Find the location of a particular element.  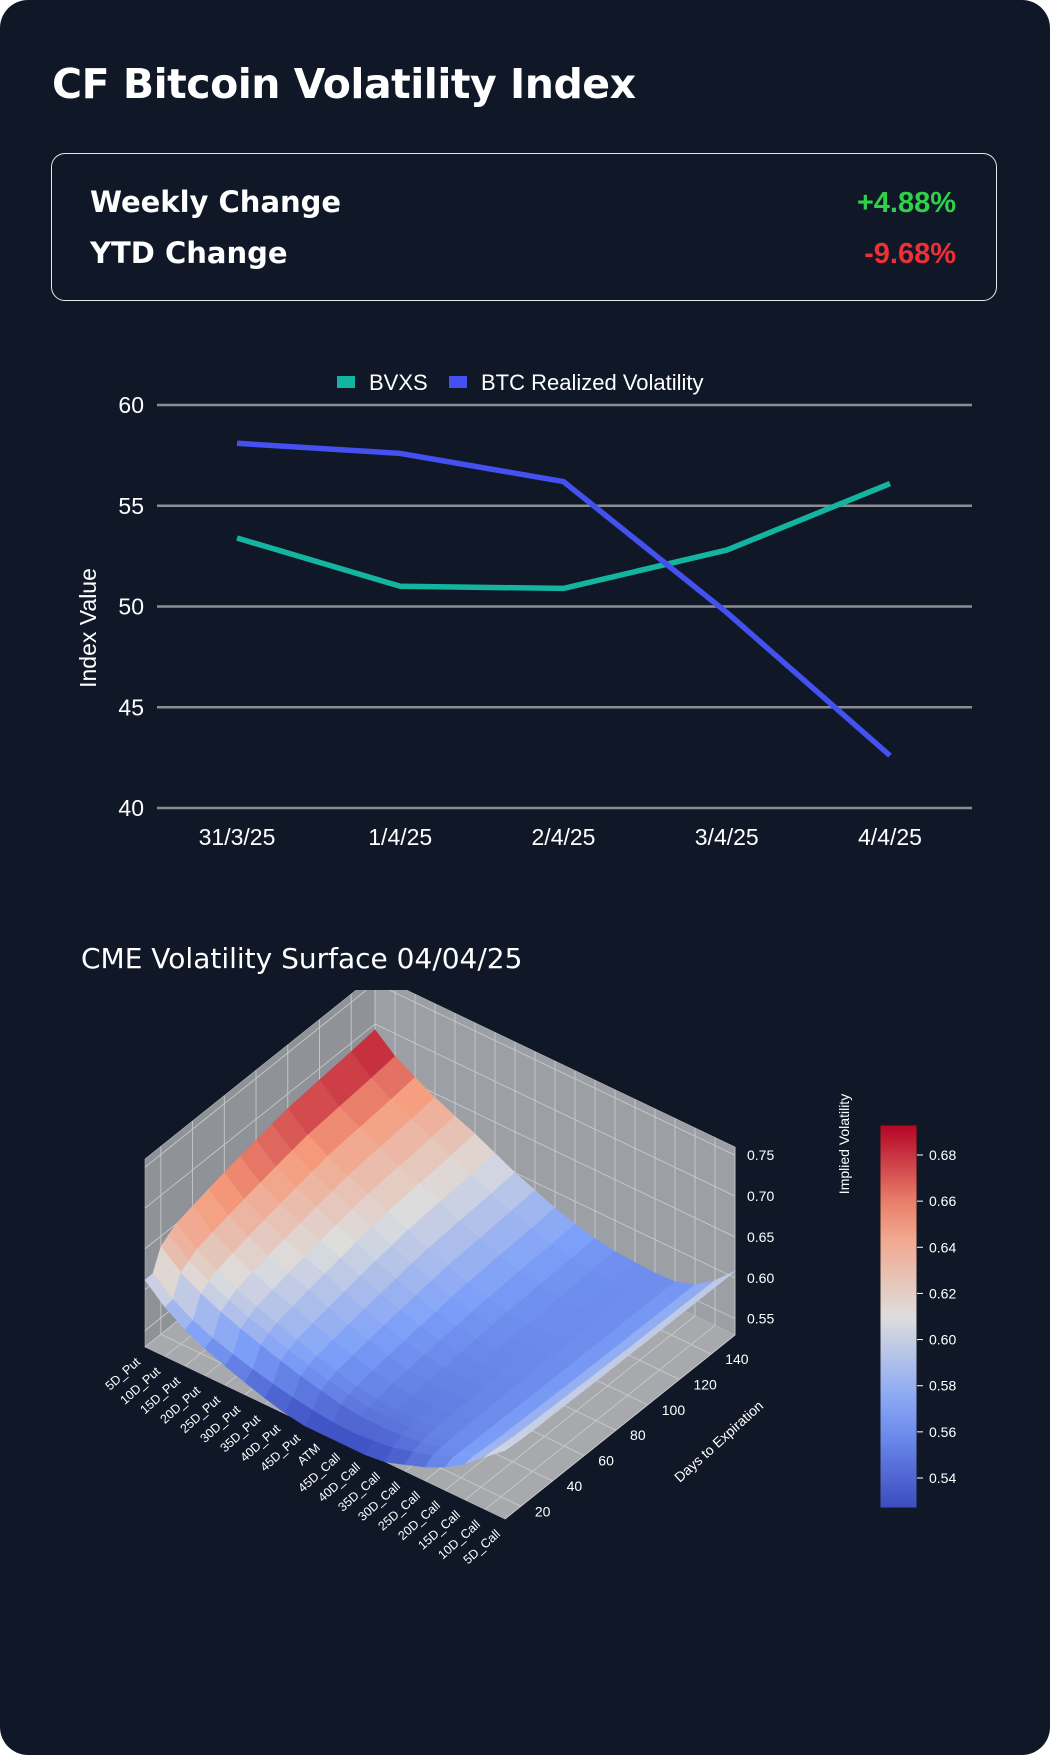

y-tick-label: 60 is located at coordinates (131, 405).